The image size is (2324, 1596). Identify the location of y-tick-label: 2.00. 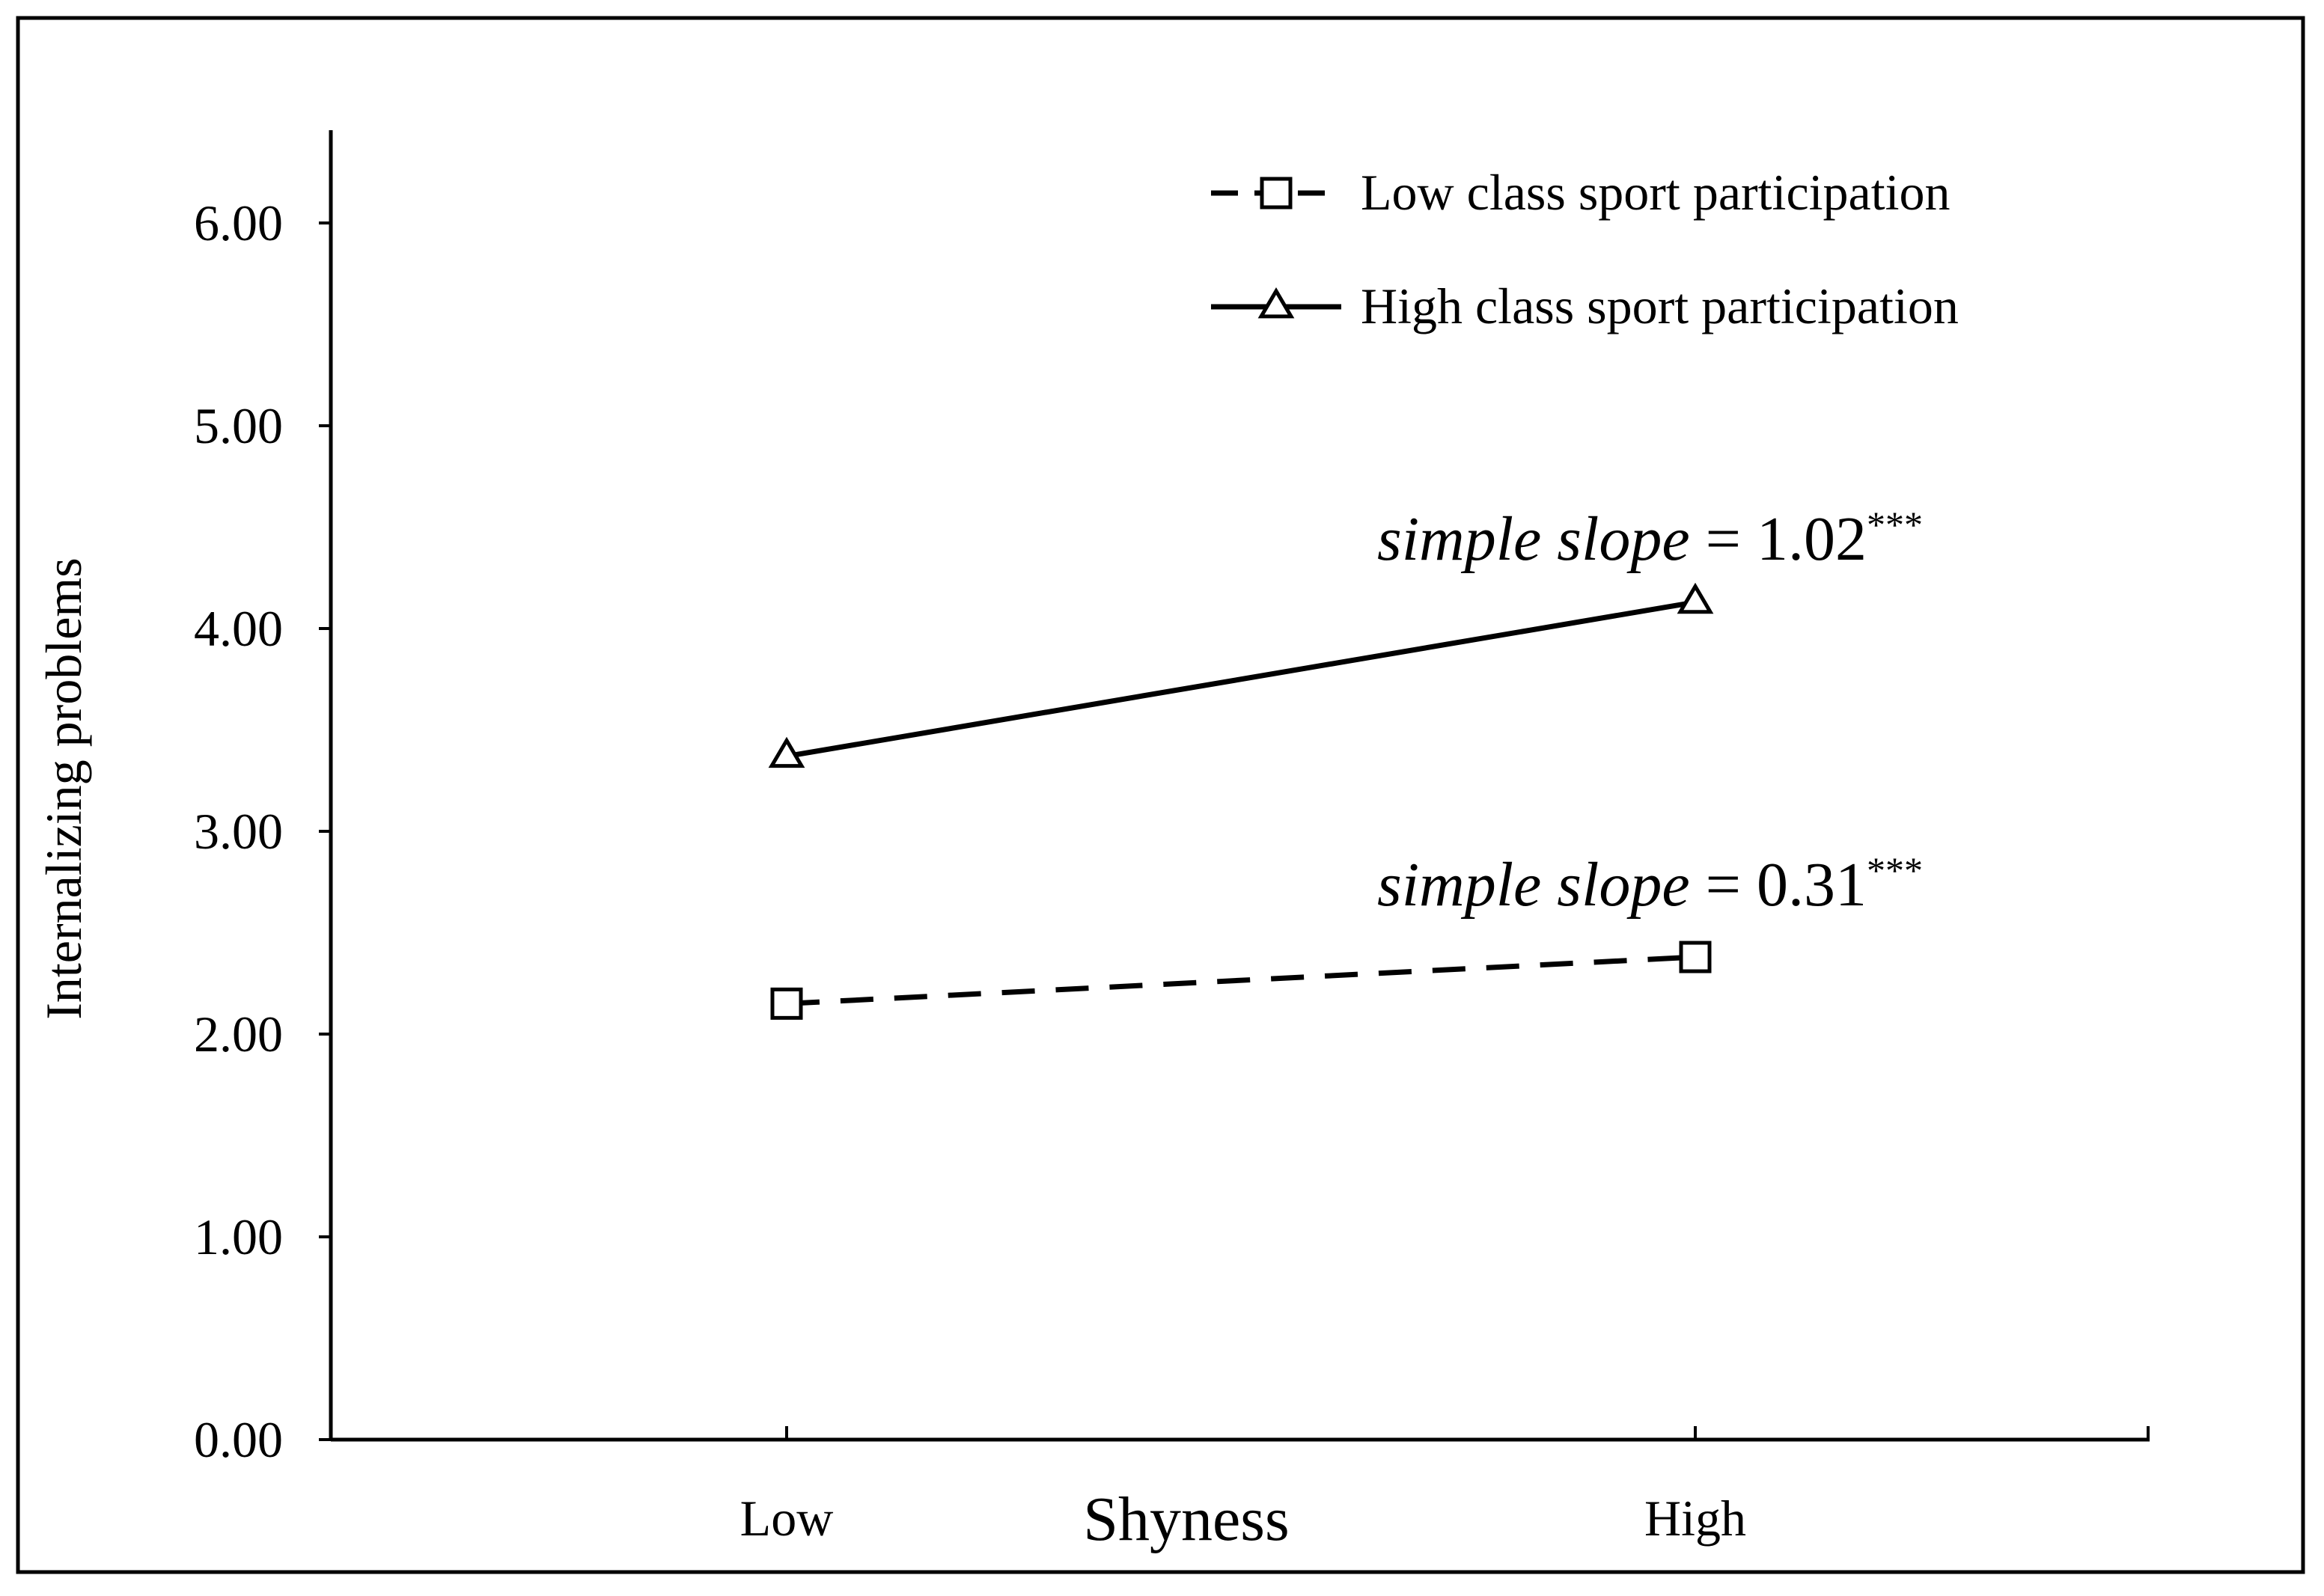
(239, 1034).